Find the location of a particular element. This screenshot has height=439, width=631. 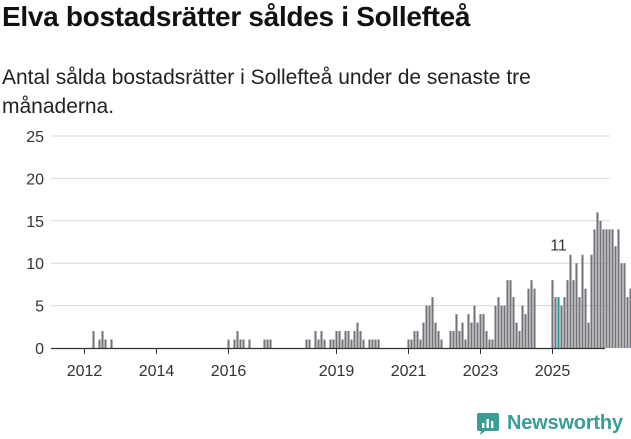

x-tick-label: 2019 is located at coordinates (337, 371).